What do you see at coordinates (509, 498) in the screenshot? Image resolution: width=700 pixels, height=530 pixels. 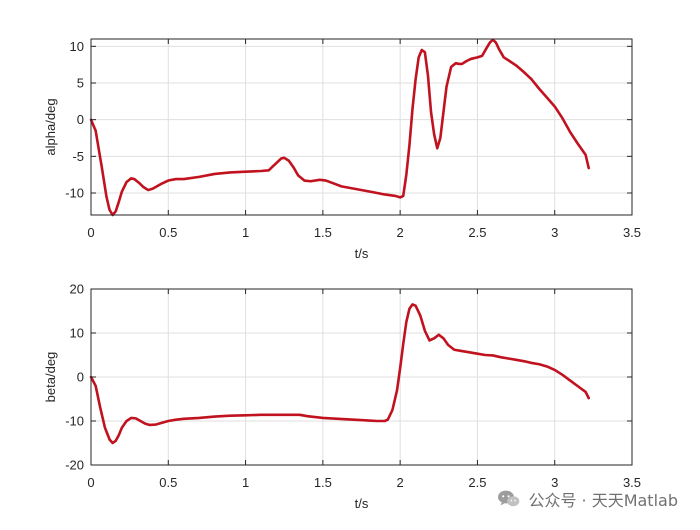 I see `wechat-icon` at bounding box center [509, 498].